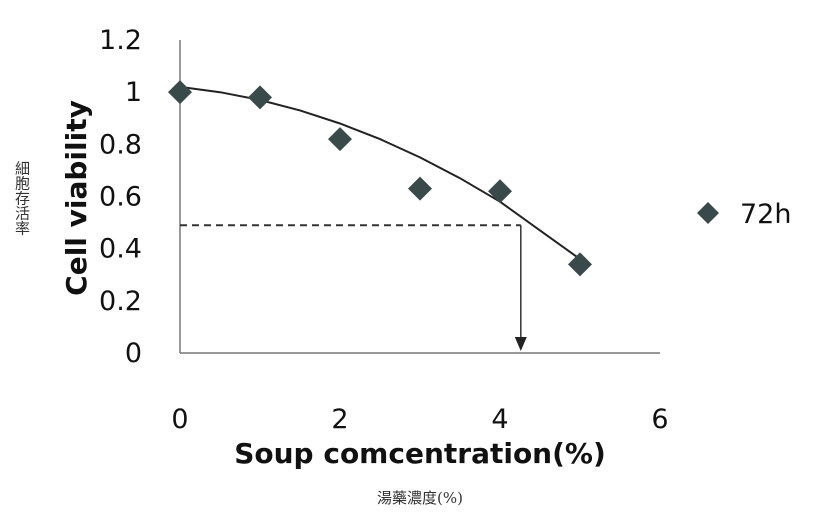  Describe the element at coordinates (120, 40) in the screenshot. I see `y-tick-label: 1.2` at that location.